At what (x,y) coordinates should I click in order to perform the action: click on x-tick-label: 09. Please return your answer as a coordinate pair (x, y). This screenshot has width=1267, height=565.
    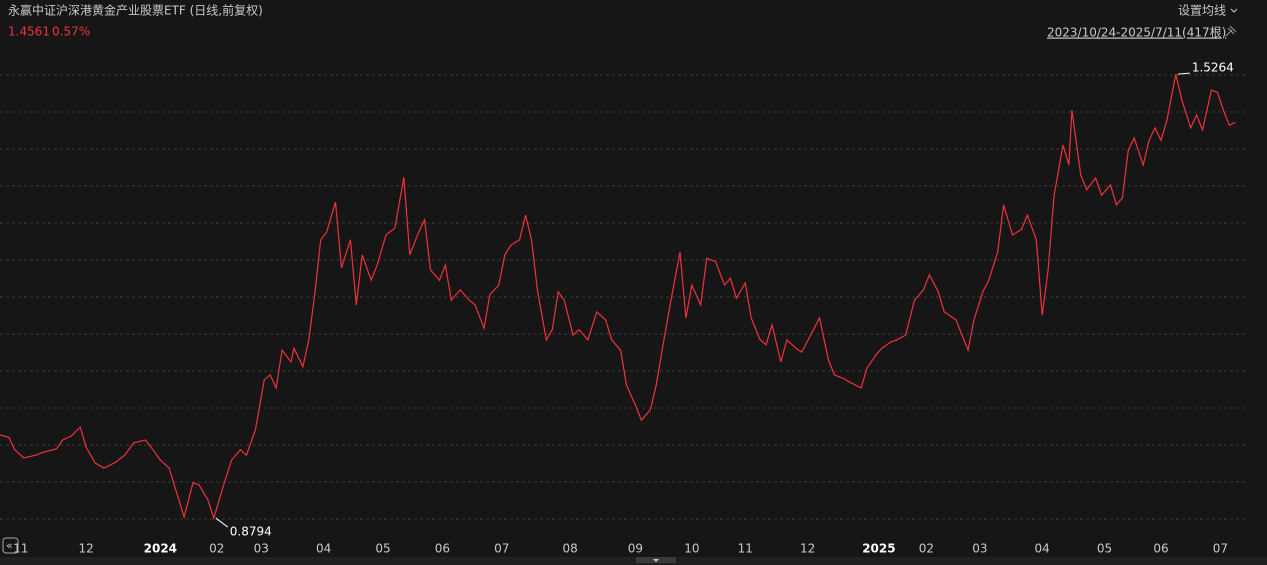
    Looking at the image, I should click on (635, 549).